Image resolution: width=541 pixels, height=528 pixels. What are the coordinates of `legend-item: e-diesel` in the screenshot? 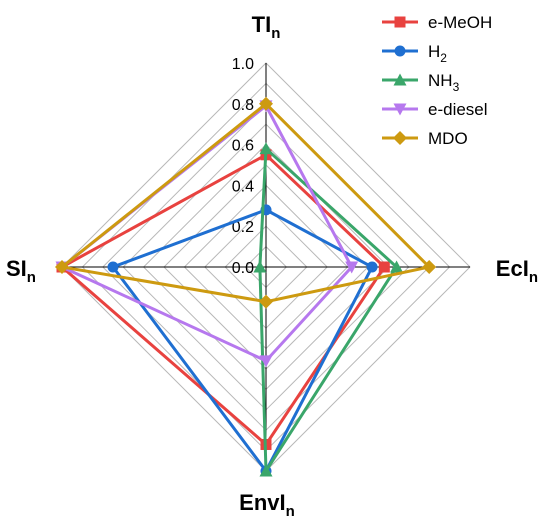 It's located at (435, 109).